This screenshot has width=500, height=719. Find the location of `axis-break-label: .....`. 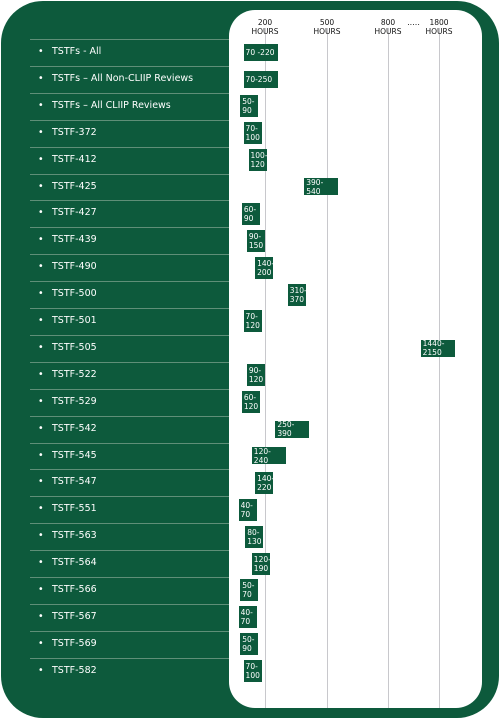

axis-break-label: ..... is located at coordinates (413, 22).